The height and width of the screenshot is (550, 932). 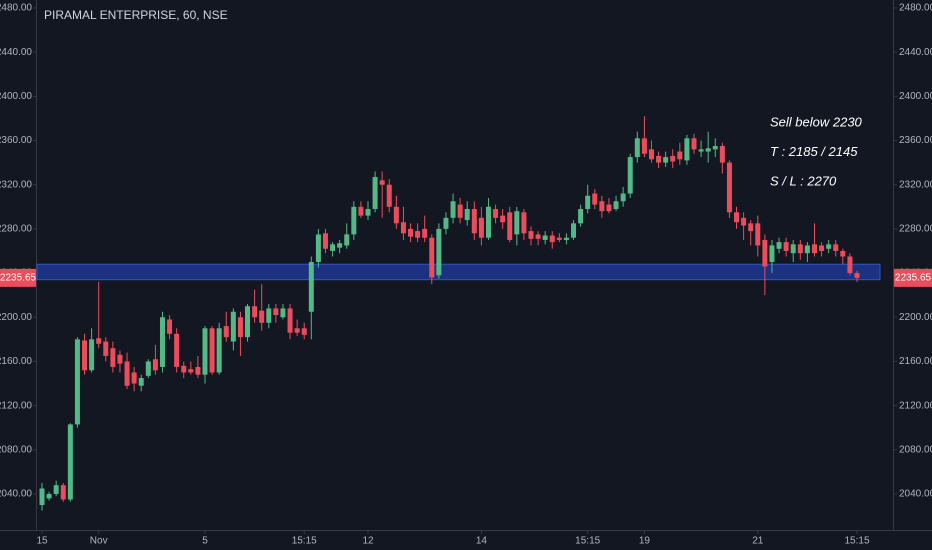 I want to click on x-tick-label: 21, so click(x=758, y=541).